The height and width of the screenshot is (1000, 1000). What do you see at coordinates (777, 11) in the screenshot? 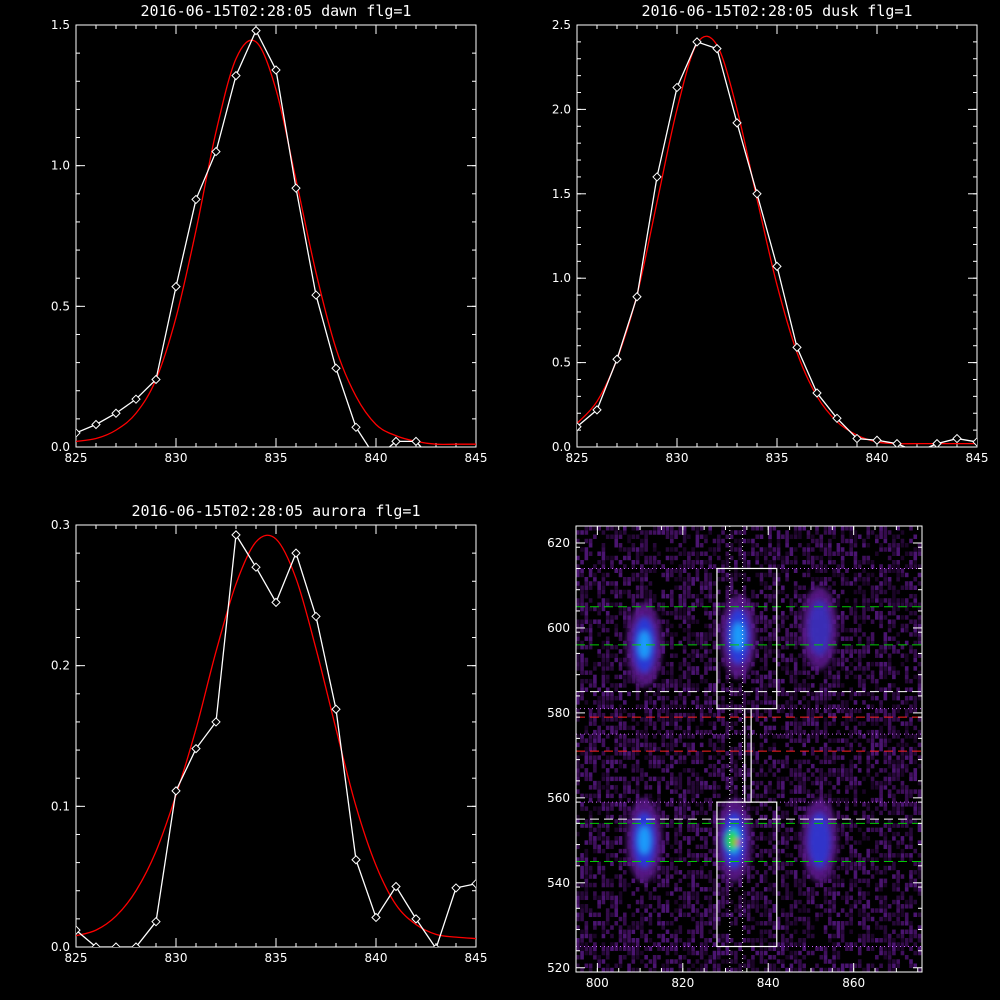
I see `chart-title-dusk: 2016-06-15T02:28:05 dusk flg=1` at bounding box center [777, 11].